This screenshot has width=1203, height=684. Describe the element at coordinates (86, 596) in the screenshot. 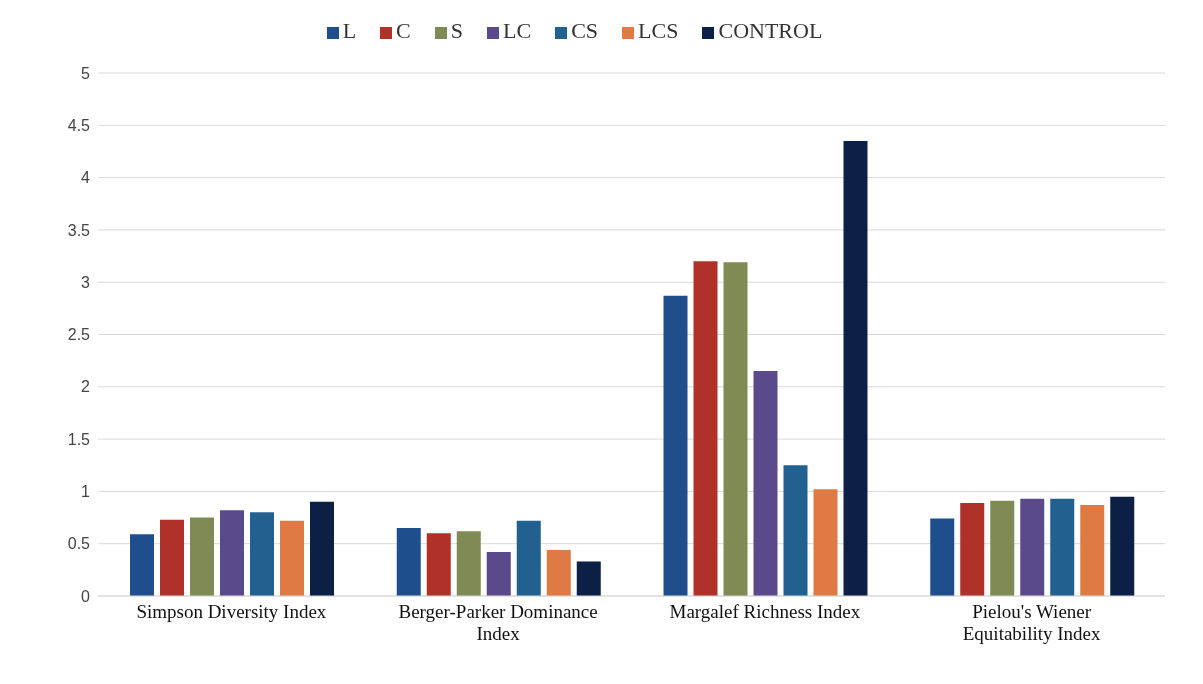

I see `y-tick-label: 0` at that location.